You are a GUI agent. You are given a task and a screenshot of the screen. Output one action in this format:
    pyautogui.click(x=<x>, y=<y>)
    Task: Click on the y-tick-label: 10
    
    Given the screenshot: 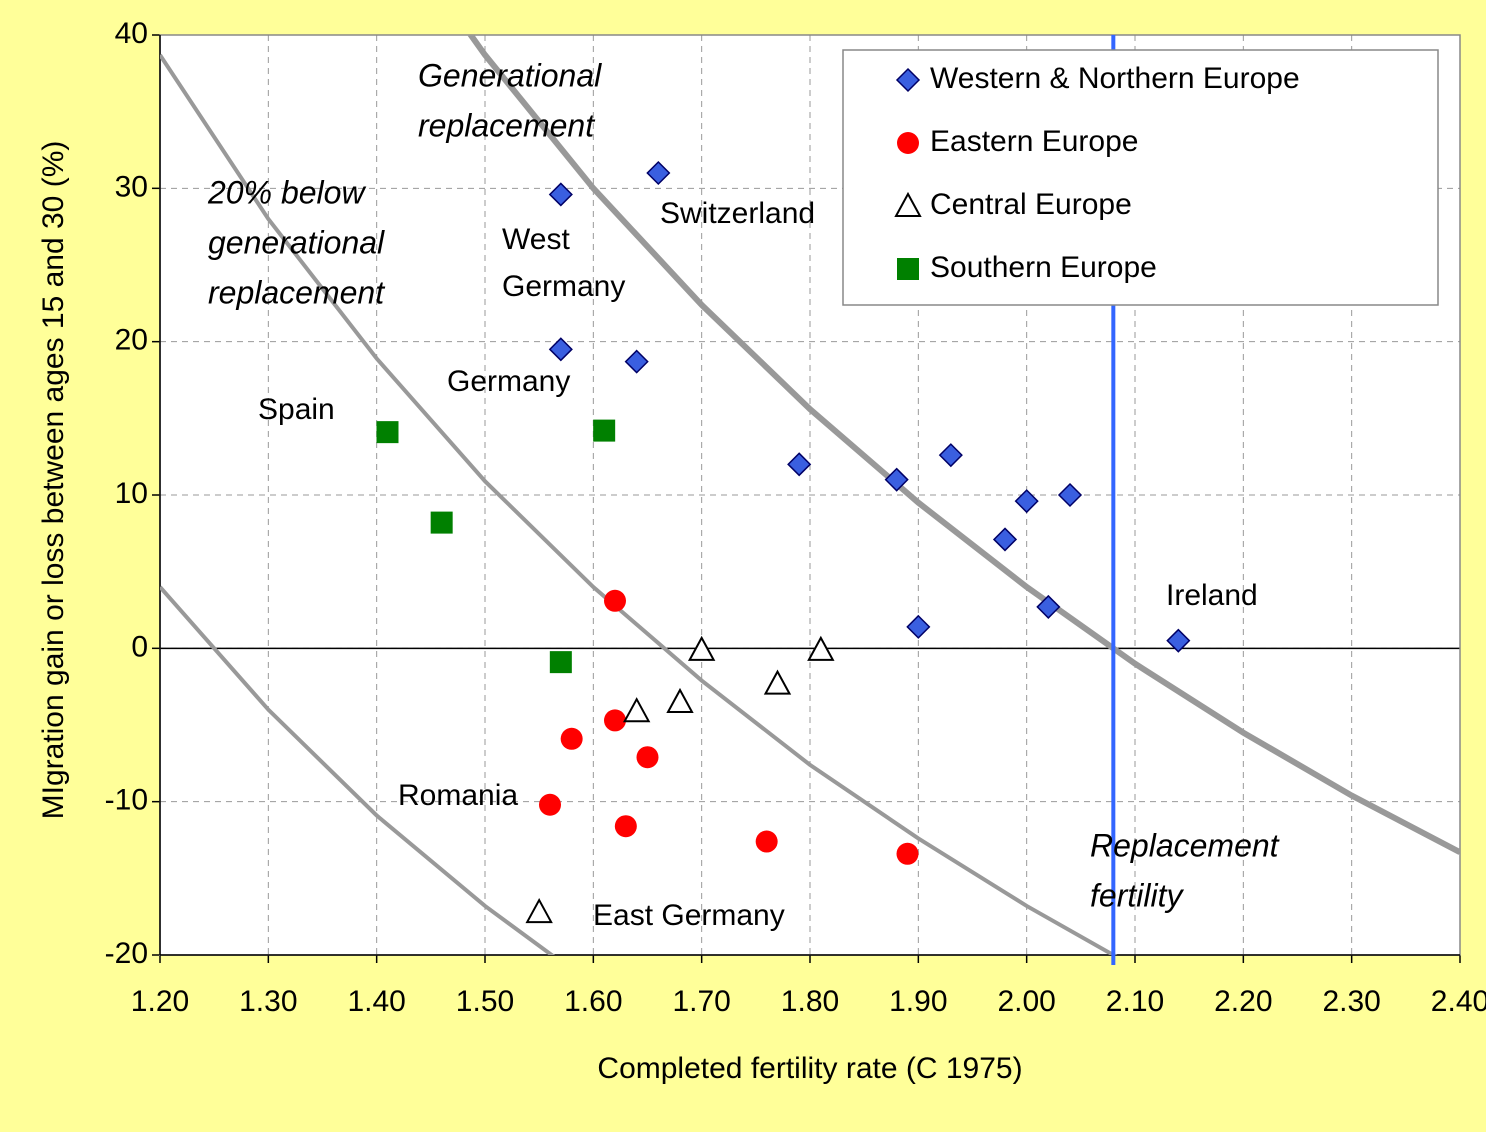 What is the action you would take?
    pyautogui.click(x=131, y=493)
    